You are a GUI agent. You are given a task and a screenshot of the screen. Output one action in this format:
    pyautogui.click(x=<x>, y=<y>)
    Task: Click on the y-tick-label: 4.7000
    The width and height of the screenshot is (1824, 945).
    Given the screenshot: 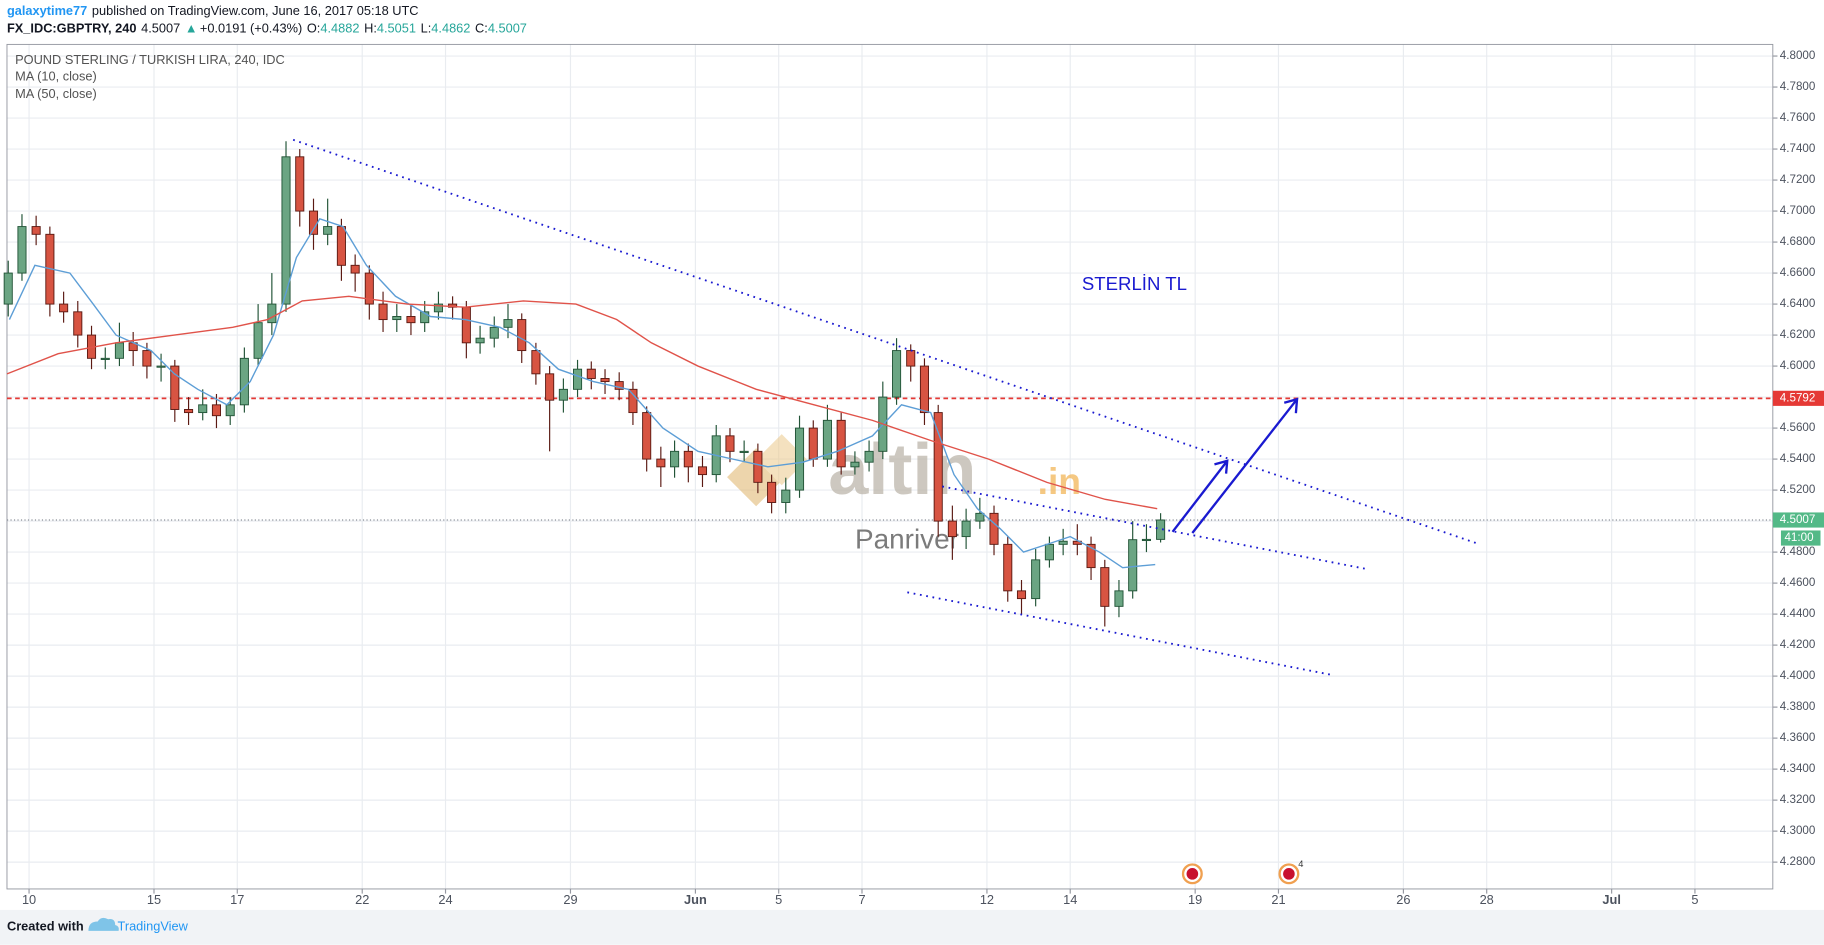 What is the action you would take?
    pyautogui.click(x=1798, y=210)
    